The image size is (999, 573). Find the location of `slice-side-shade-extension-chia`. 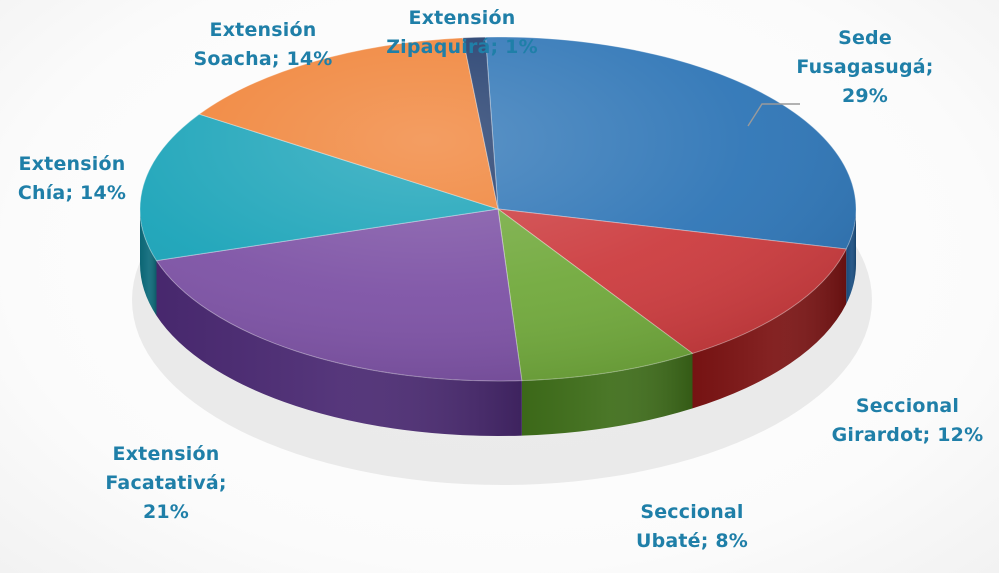

slice-side-shade-extension-chia is located at coordinates (148, 262).